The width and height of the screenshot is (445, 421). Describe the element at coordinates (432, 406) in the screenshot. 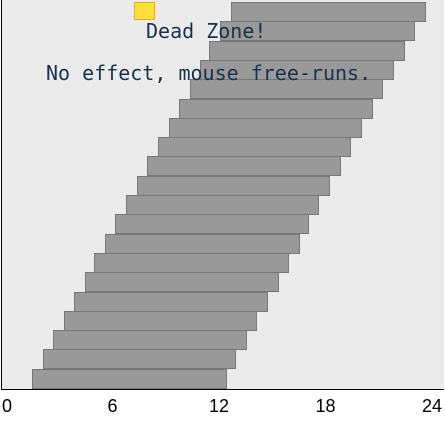

I see `x-tick-label: 24` at that location.